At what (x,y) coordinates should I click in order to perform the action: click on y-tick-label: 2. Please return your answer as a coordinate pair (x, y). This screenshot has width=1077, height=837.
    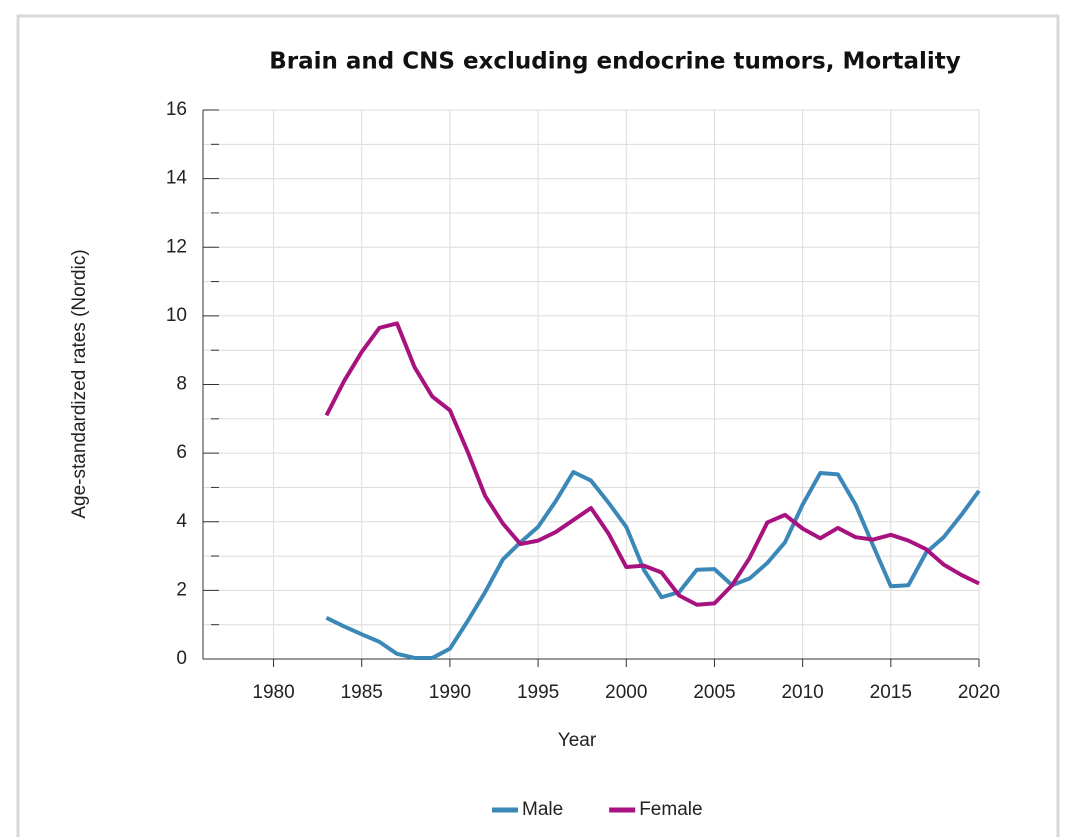
    Looking at the image, I should click on (181, 589).